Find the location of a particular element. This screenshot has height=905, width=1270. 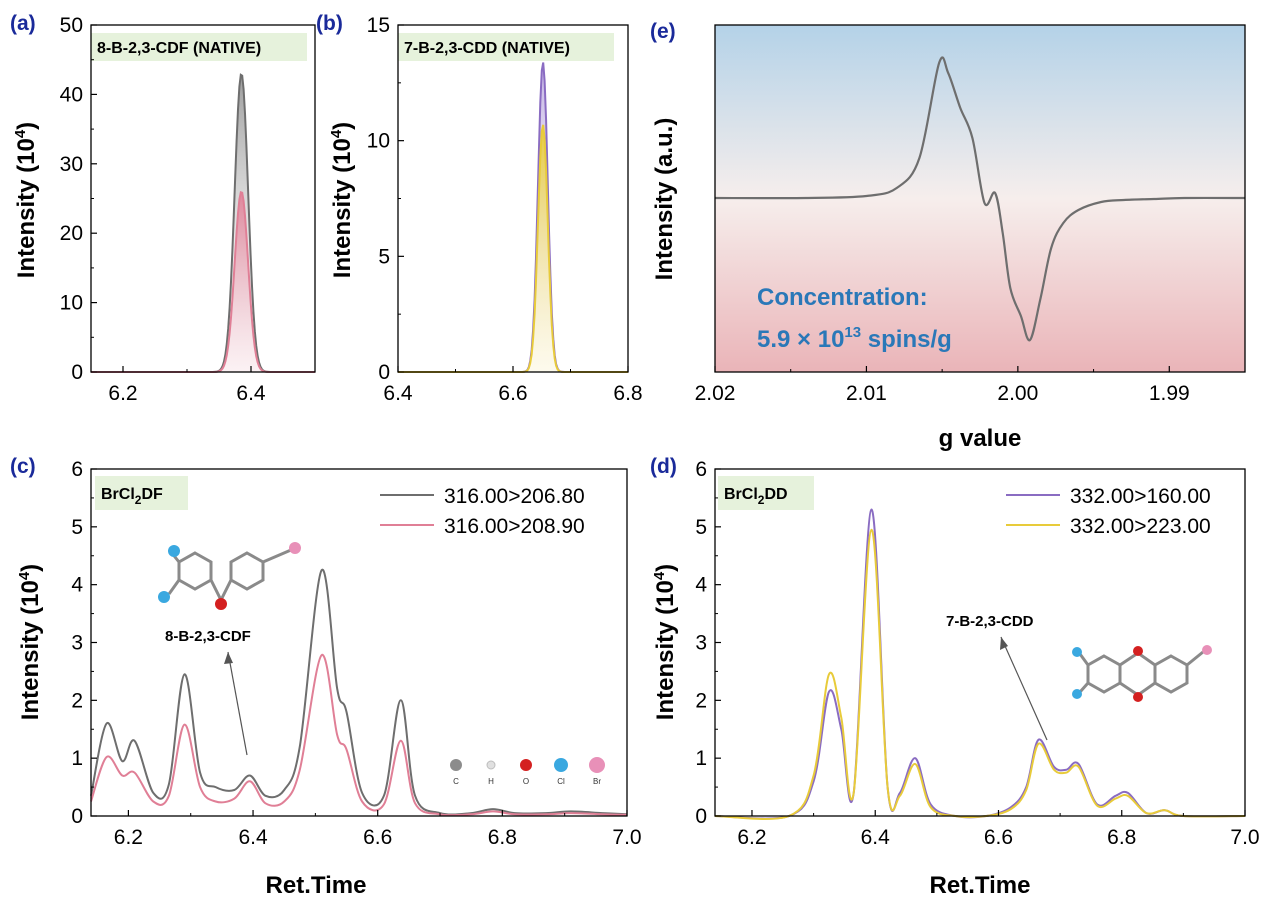

annotation-arrowhead-c is located at coordinates (228, 658).